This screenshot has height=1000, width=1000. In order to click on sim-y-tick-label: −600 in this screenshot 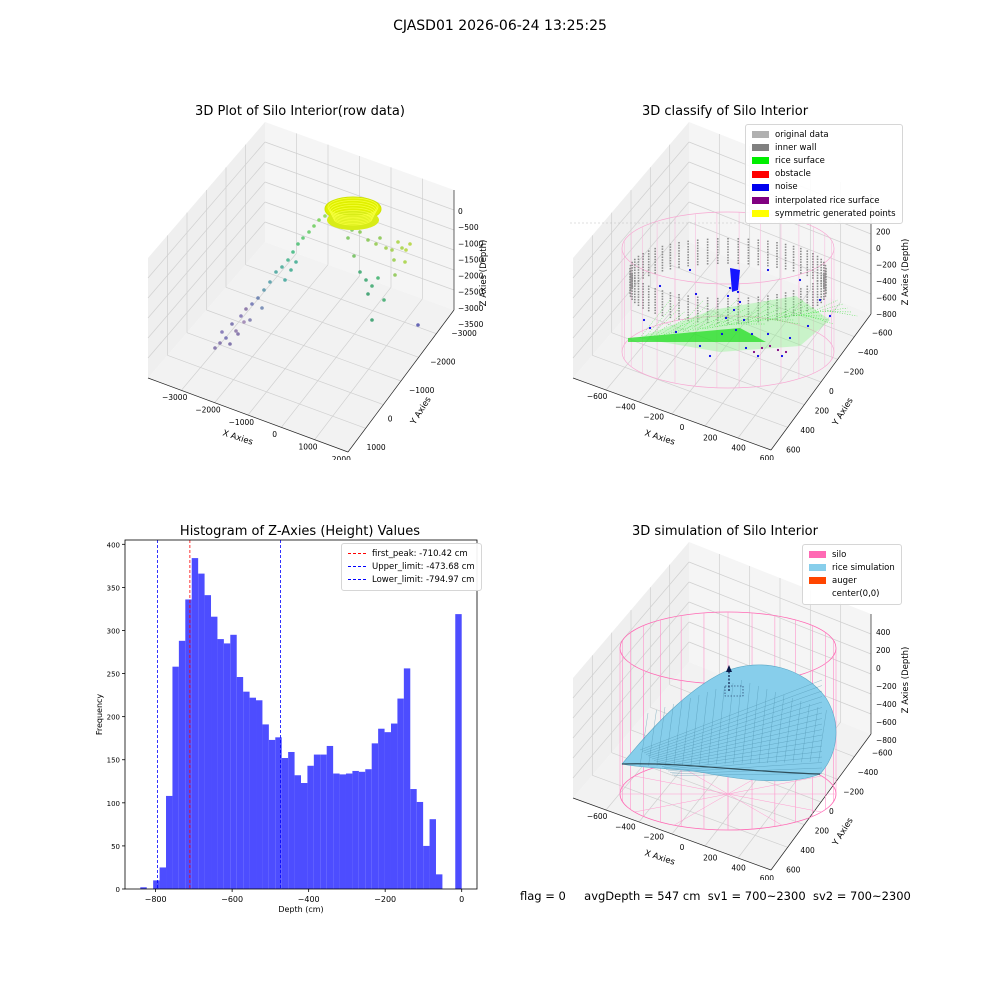, I will do `click(882, 753)`.